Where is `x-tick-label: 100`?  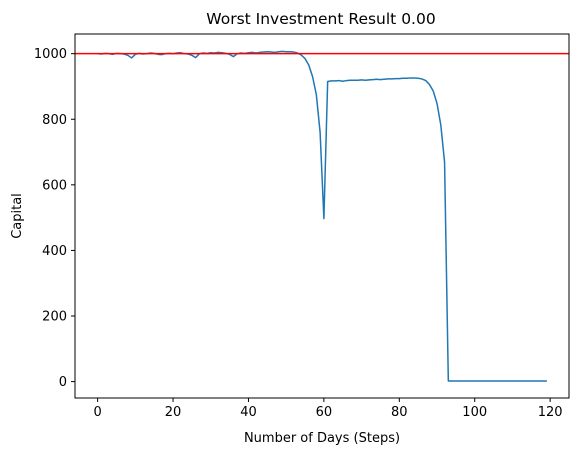
x-tick-label: 100 is located at coordinates (474, 412).